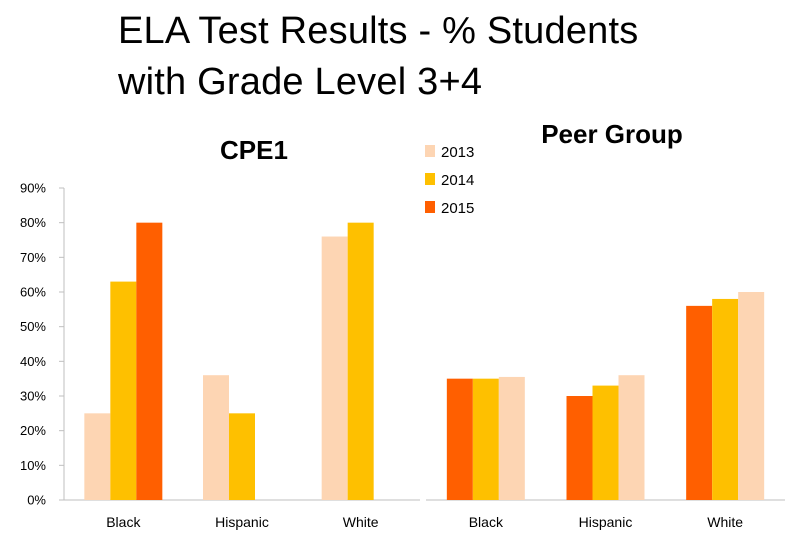 The image size is (799, 544). Describe the element at coordinates (430, 207) in the screenshot. I see `legend-swatch-2015` at that location.